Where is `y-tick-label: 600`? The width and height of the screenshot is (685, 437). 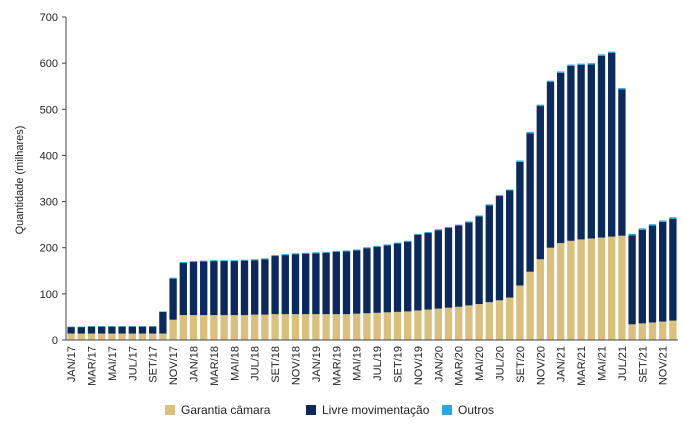
y-tick-label: 600 is located at coordinates (49, 64).